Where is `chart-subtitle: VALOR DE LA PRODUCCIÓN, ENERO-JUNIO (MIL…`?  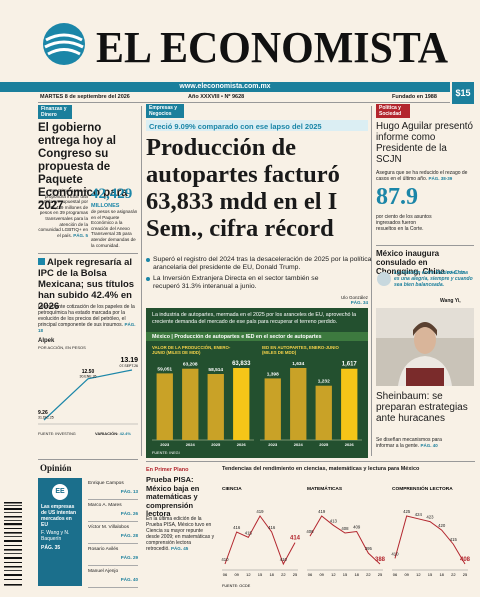
chart-subtitle: VALOR DE LA PRODUCCIÓN, ENERO-JUNIO (MIL… is located at coordinates (191, 350).